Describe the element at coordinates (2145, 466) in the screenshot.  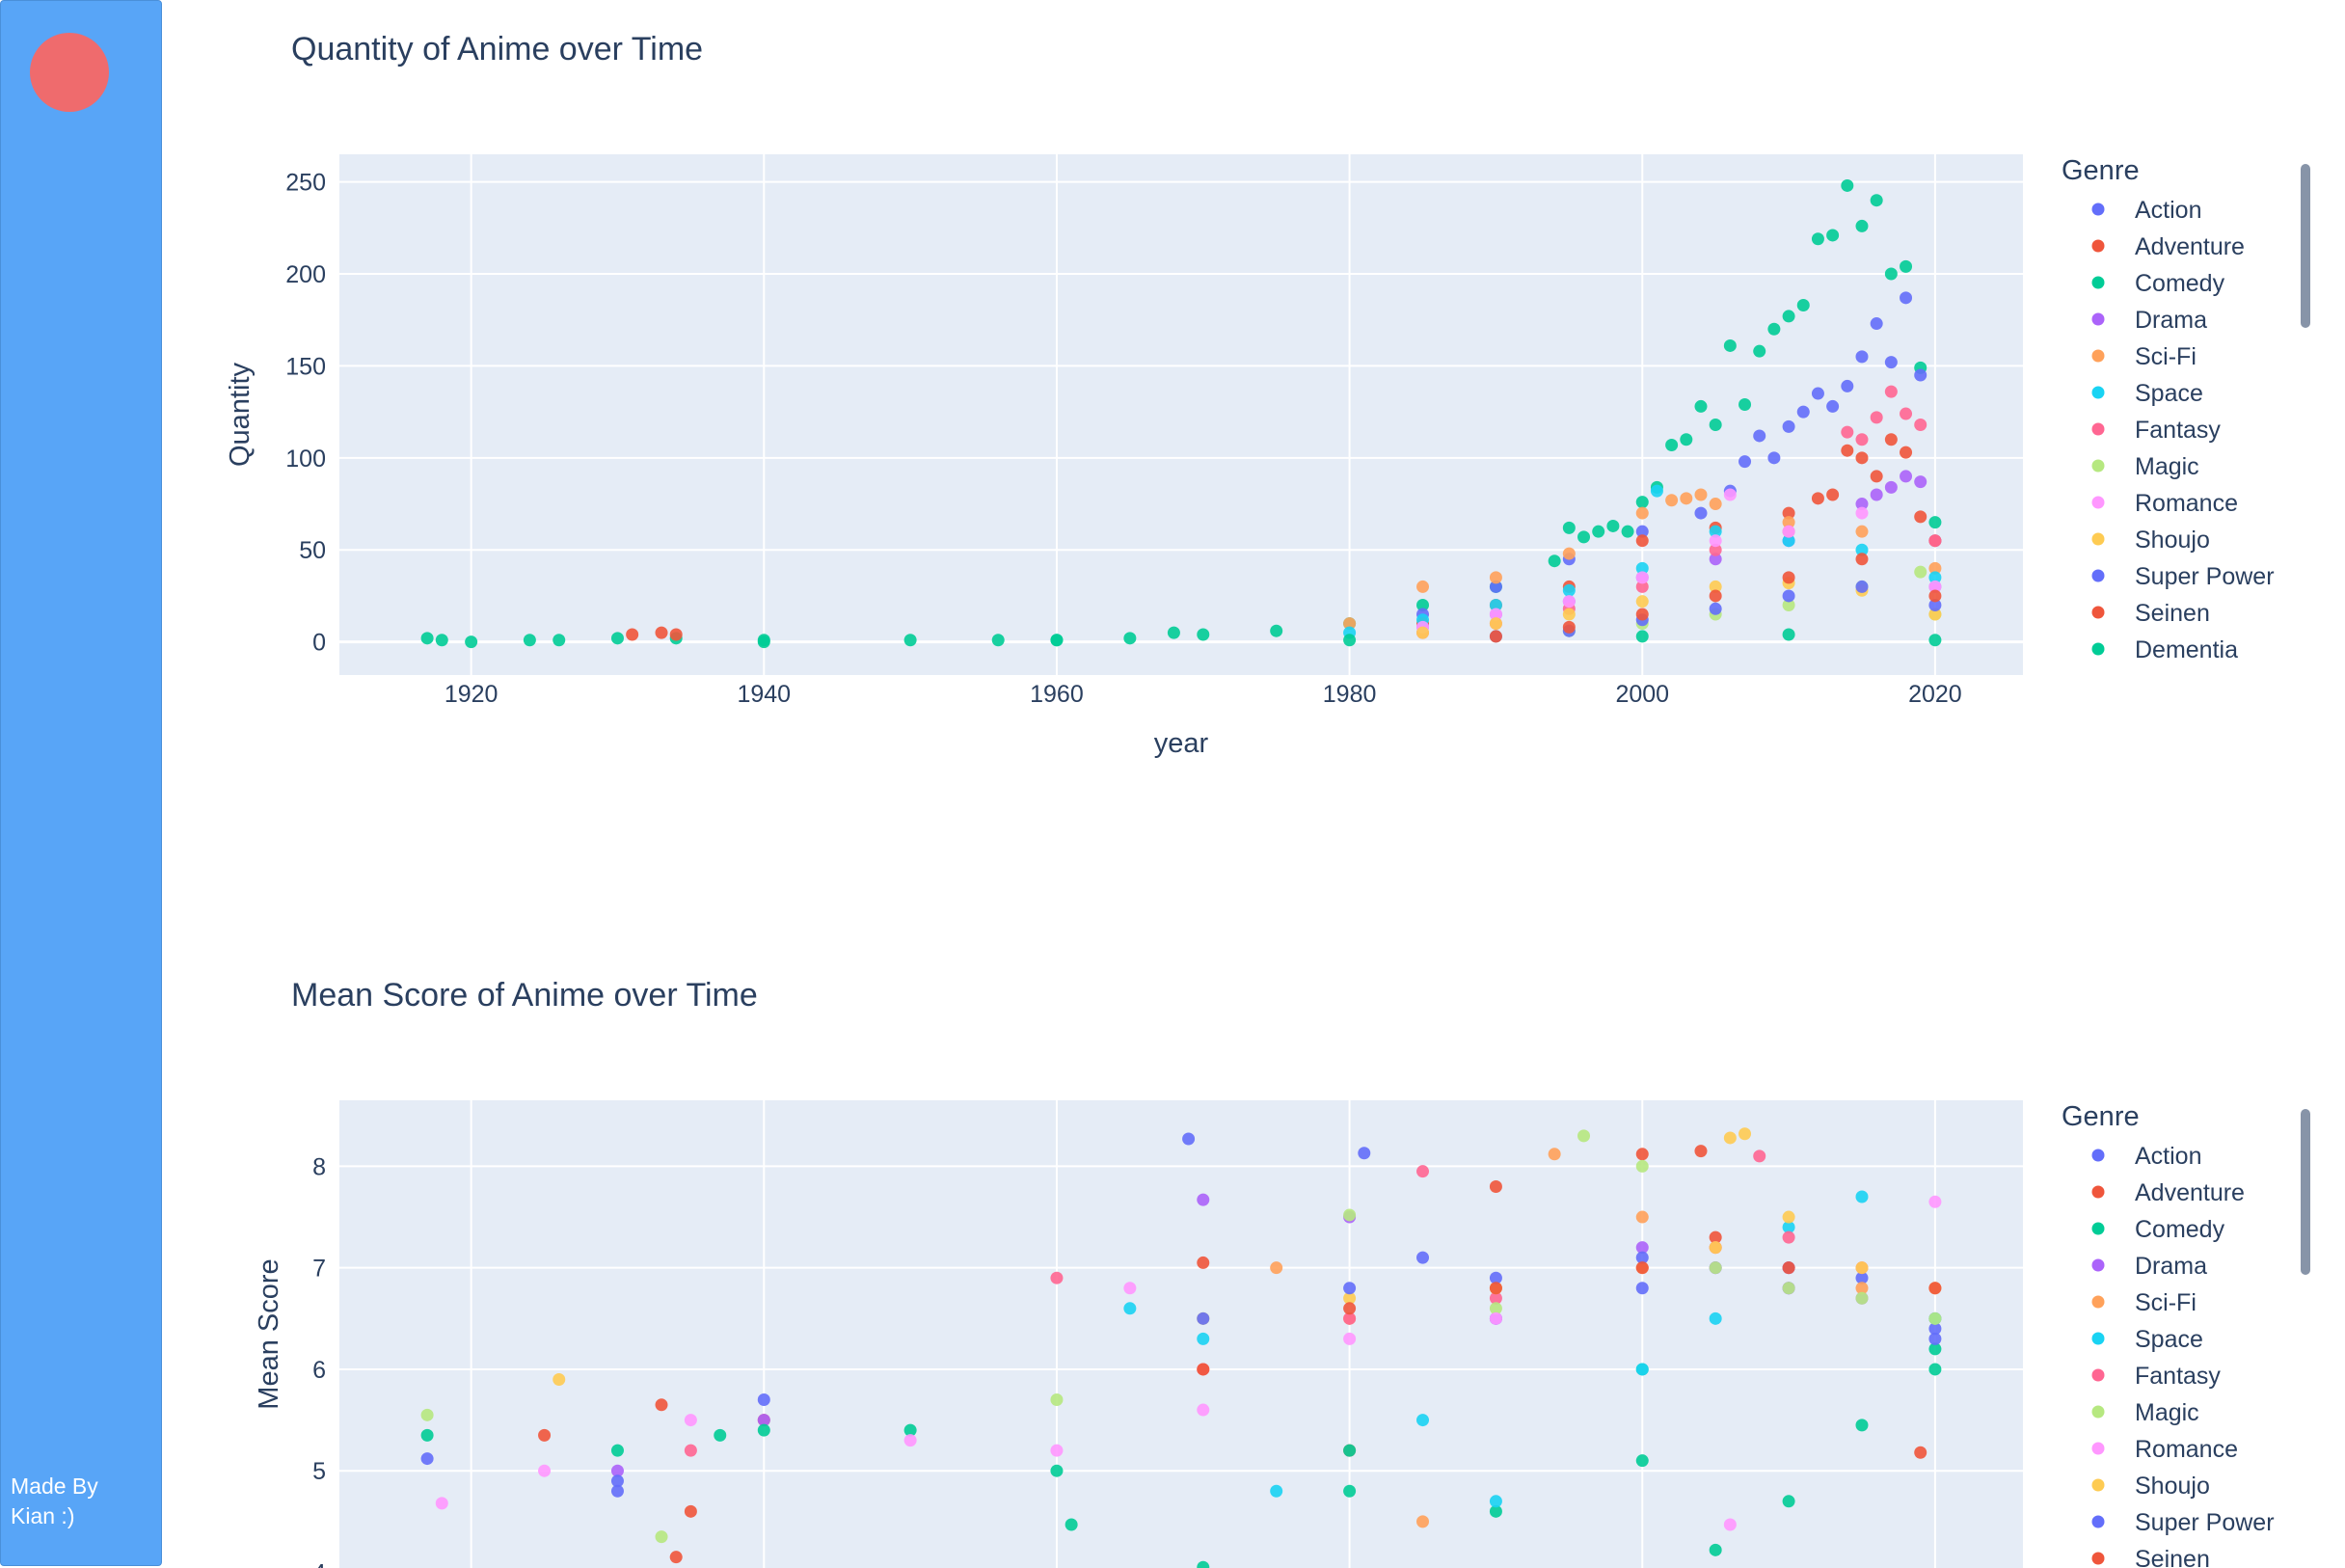
I see `legend-item: Magic` at that location.